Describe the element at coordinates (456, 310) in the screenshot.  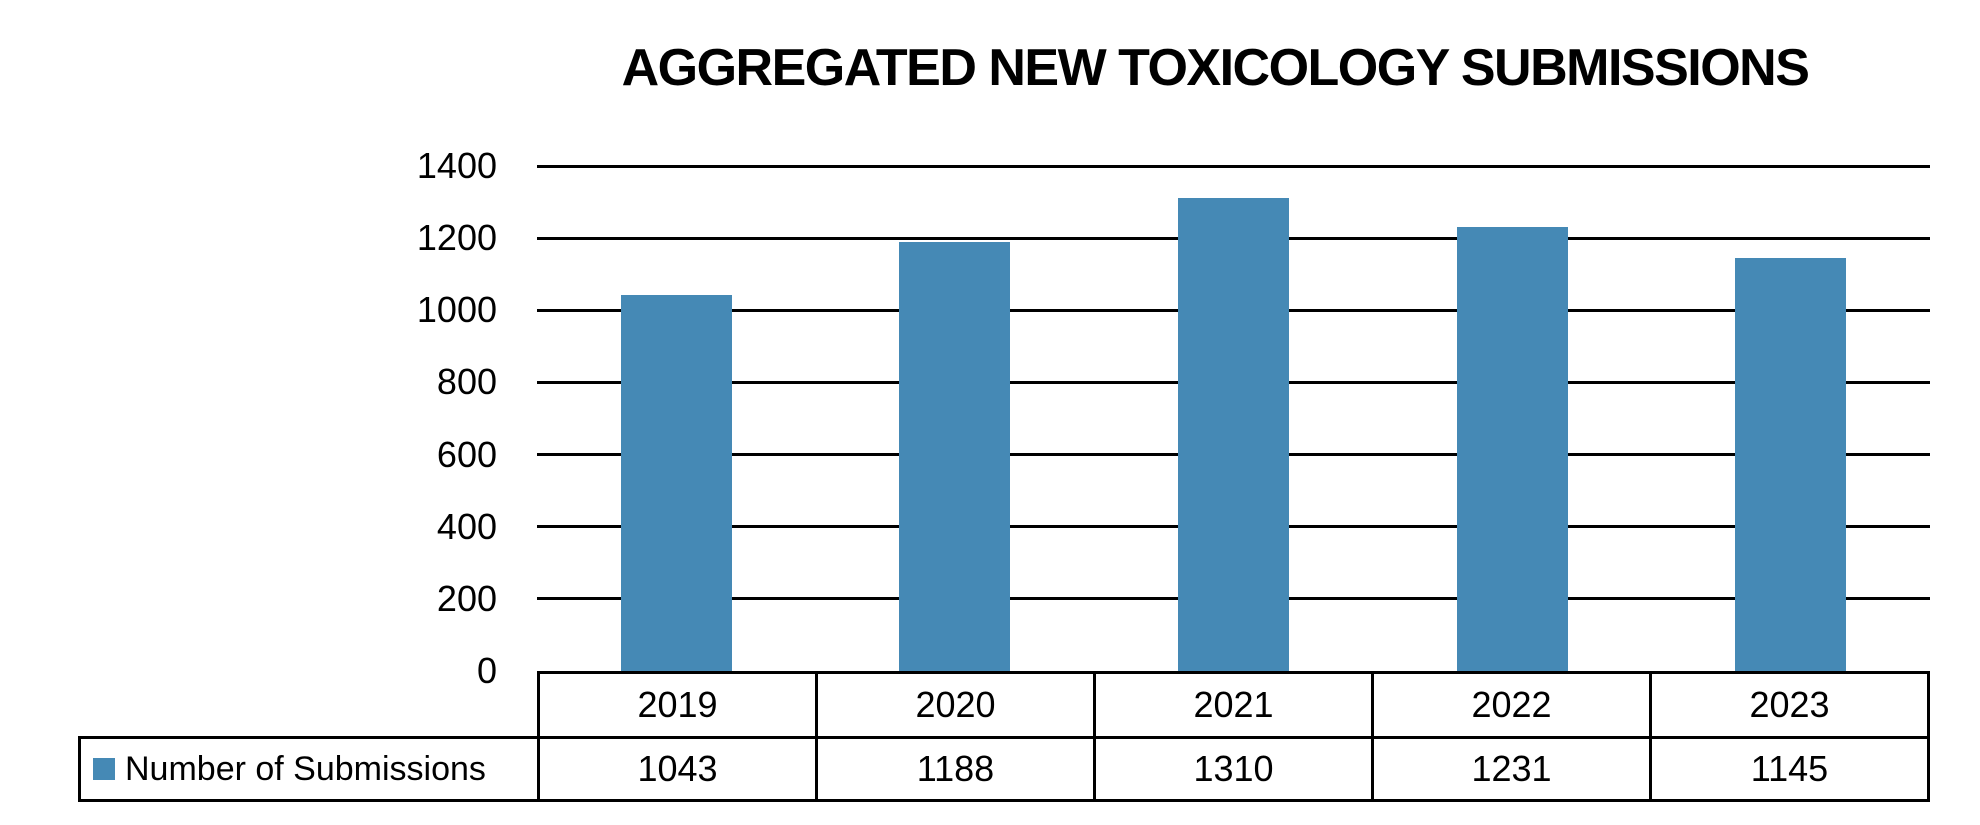
I see `y-tick-label: 1000` at that location.